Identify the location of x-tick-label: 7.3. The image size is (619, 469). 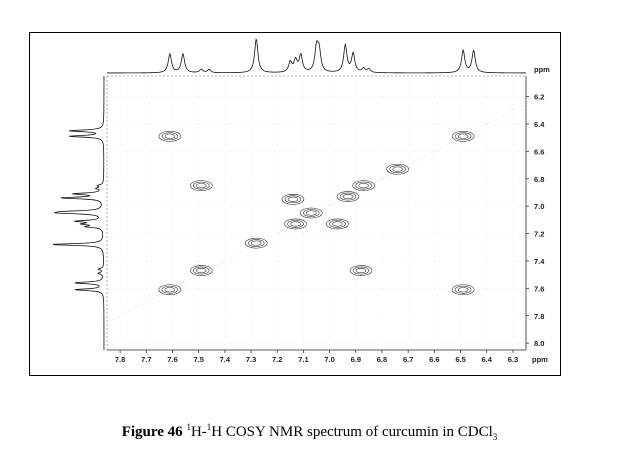
(251, 359).